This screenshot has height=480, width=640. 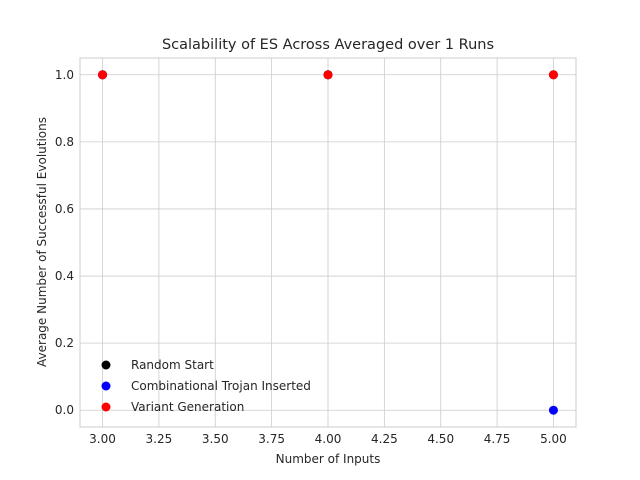 What do you see at coordinates (187, 407) in the screenshot?
I see `legend-label: Variant Generation` at bounding box center [187, 407].